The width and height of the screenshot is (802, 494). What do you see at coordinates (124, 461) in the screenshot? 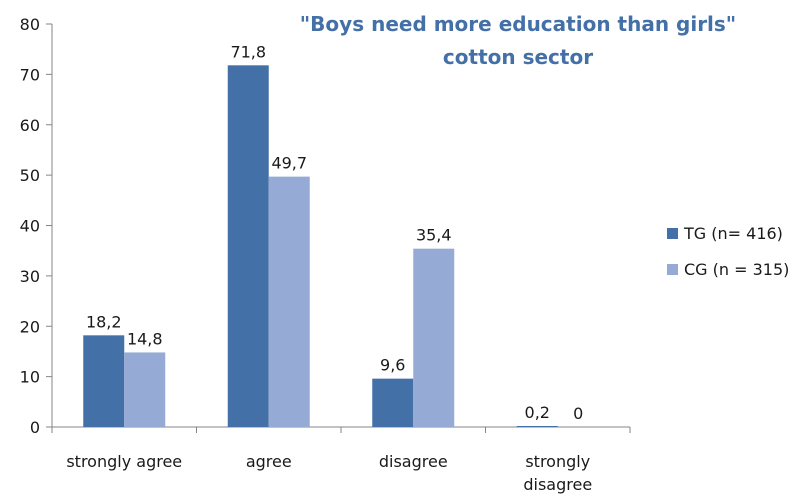
I see `x-tick-label: strongly agree` at bounding box center [124, 461].